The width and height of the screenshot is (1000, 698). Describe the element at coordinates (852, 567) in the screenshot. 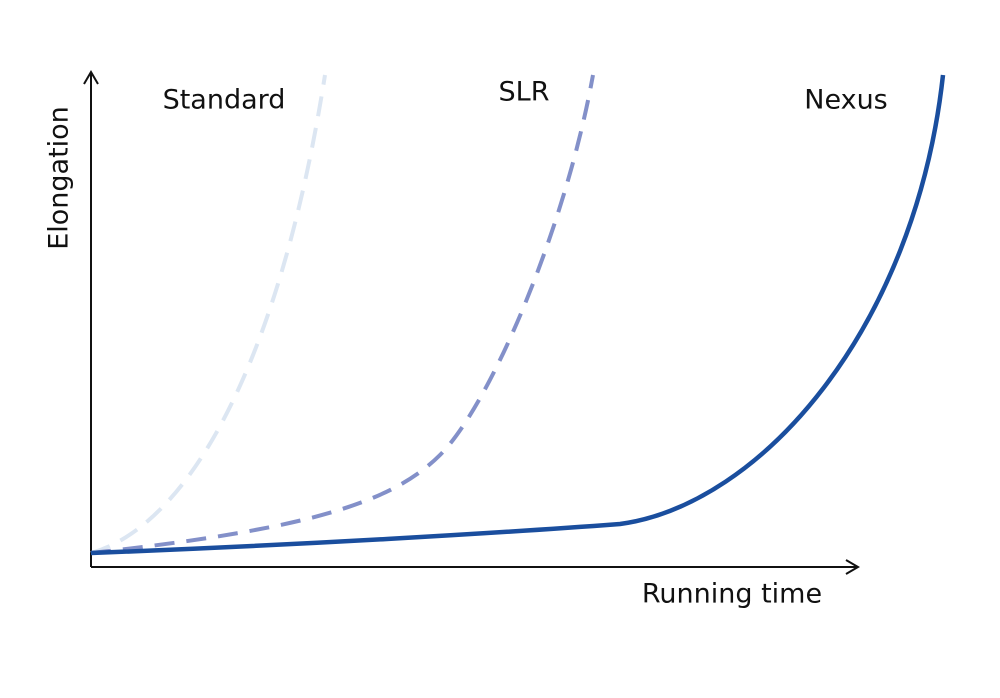

I see `x-axis-arrow` at that location.